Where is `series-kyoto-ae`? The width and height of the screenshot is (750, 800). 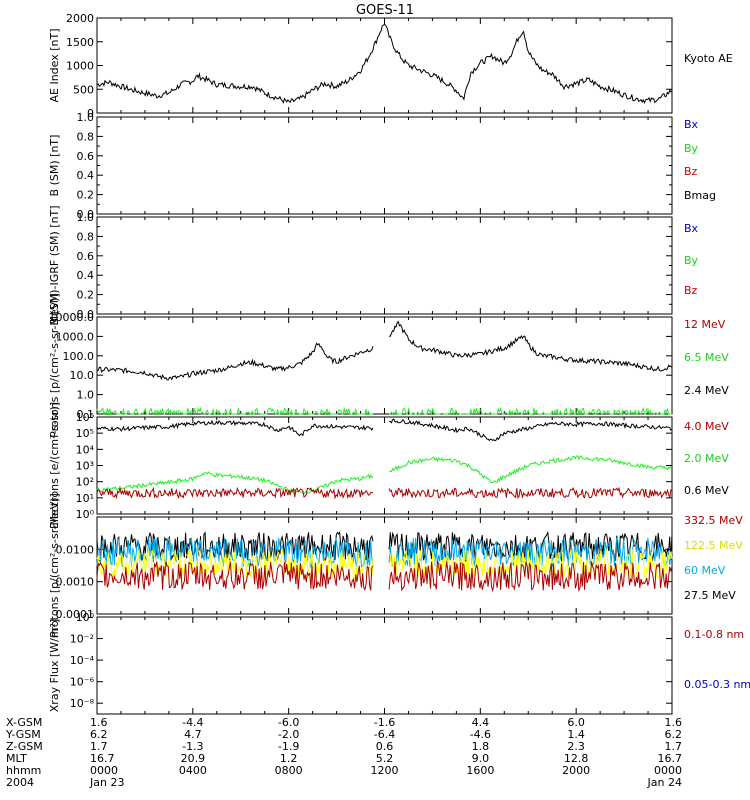 series-kyoto-ae is located at coordinates (384, 64).